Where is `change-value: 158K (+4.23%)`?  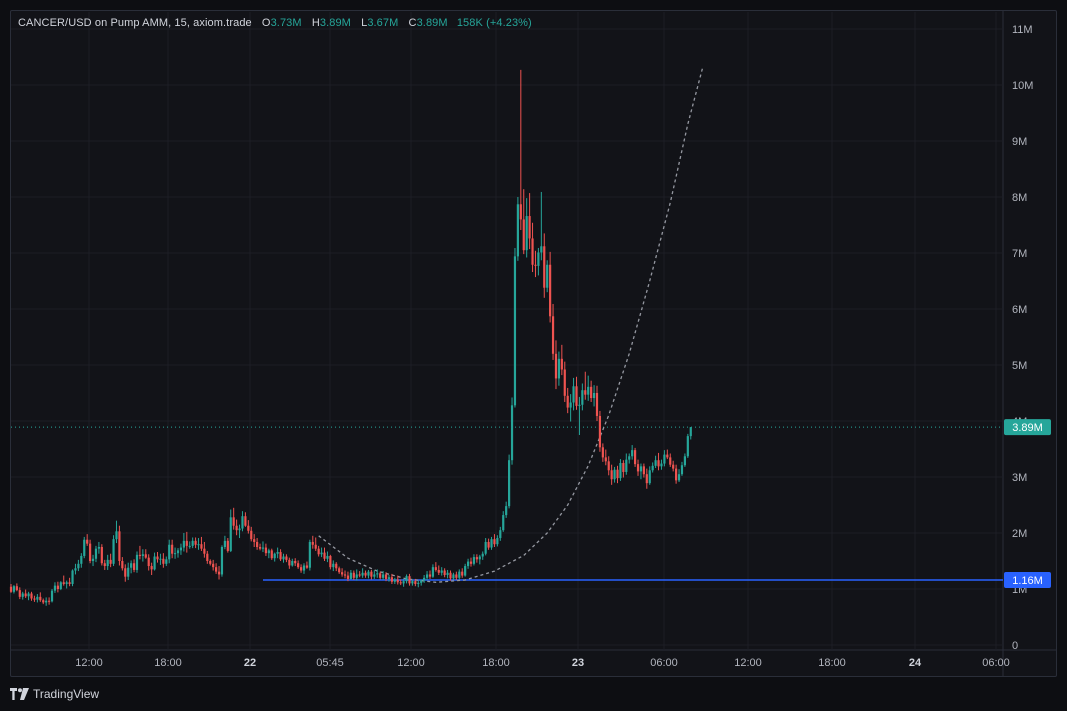
change-value: 158K (+4.23%) is located at coordinates (494, 23).